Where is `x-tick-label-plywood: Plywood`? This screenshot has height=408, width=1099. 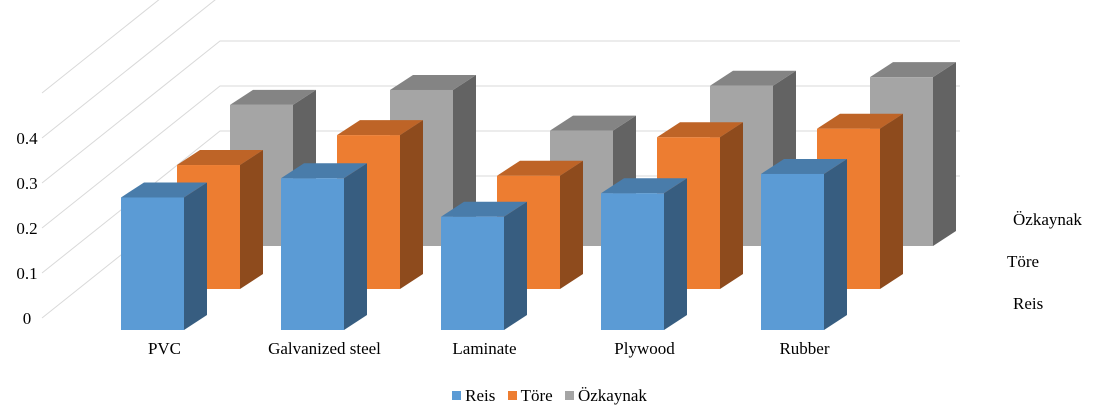
x-tick-label-plywood: Plywood is located at coordinates (644, 348).